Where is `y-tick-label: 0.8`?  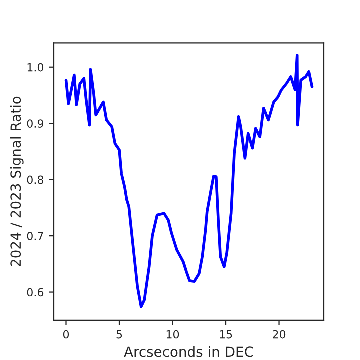 y-tick-label: 0.8 is located at coordinates (35, 180).